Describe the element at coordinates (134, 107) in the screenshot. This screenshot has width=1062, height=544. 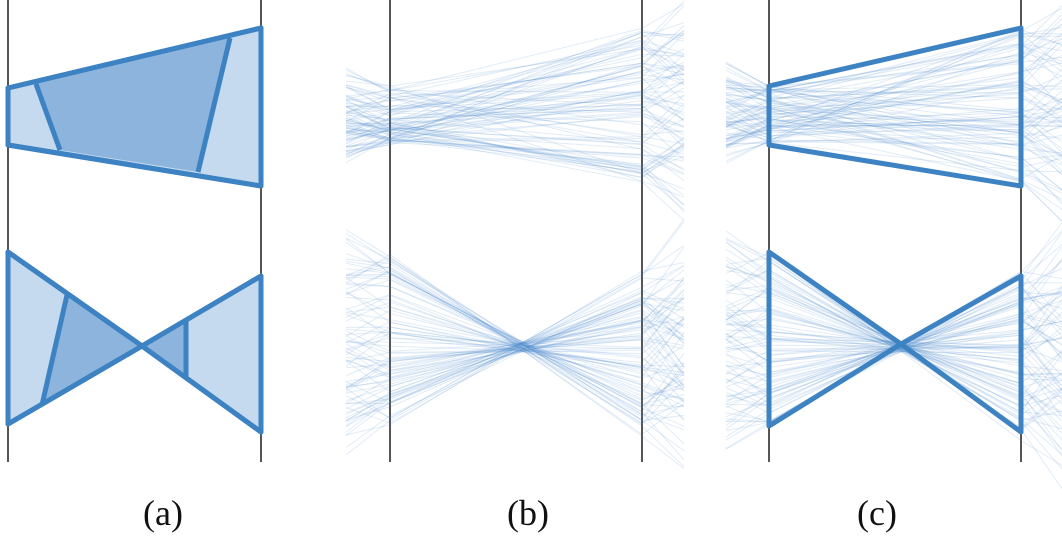
I see `panel-a-top-outline` at that location.